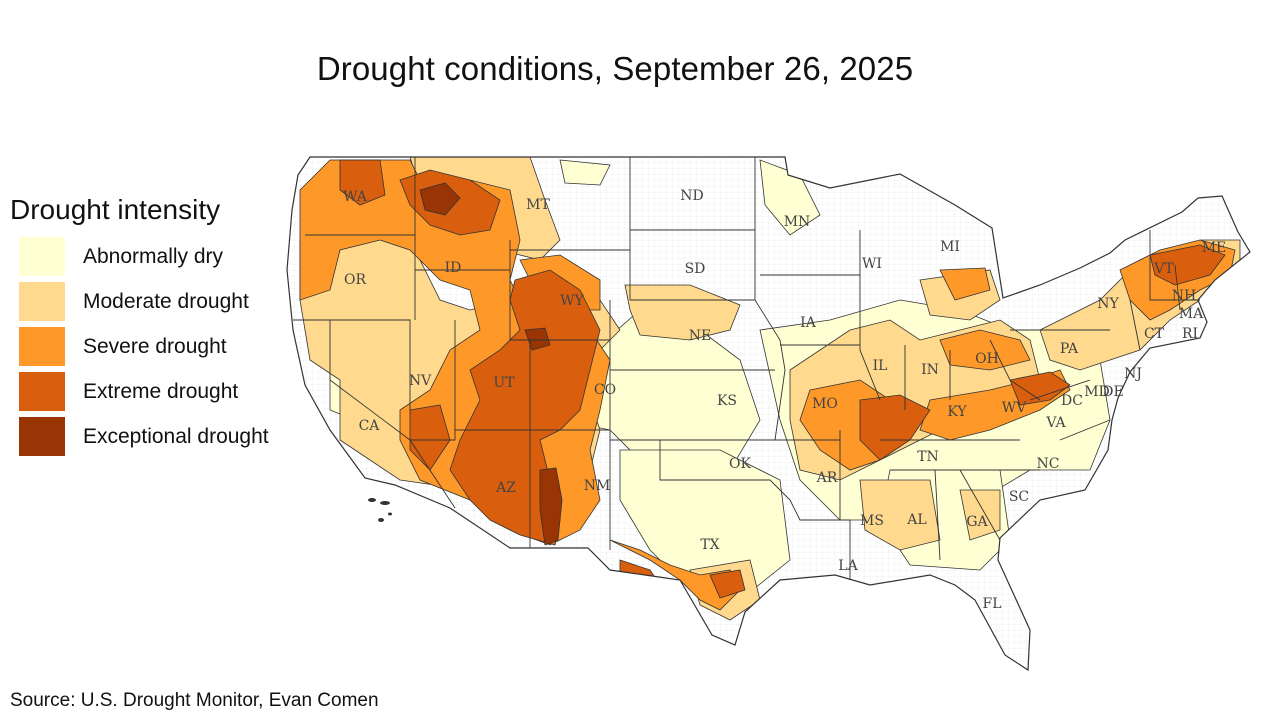  What do you see at coordinates (1072, 401) in the screenshot?
I see `state-label: DC` at bounding box center [1072, 401].